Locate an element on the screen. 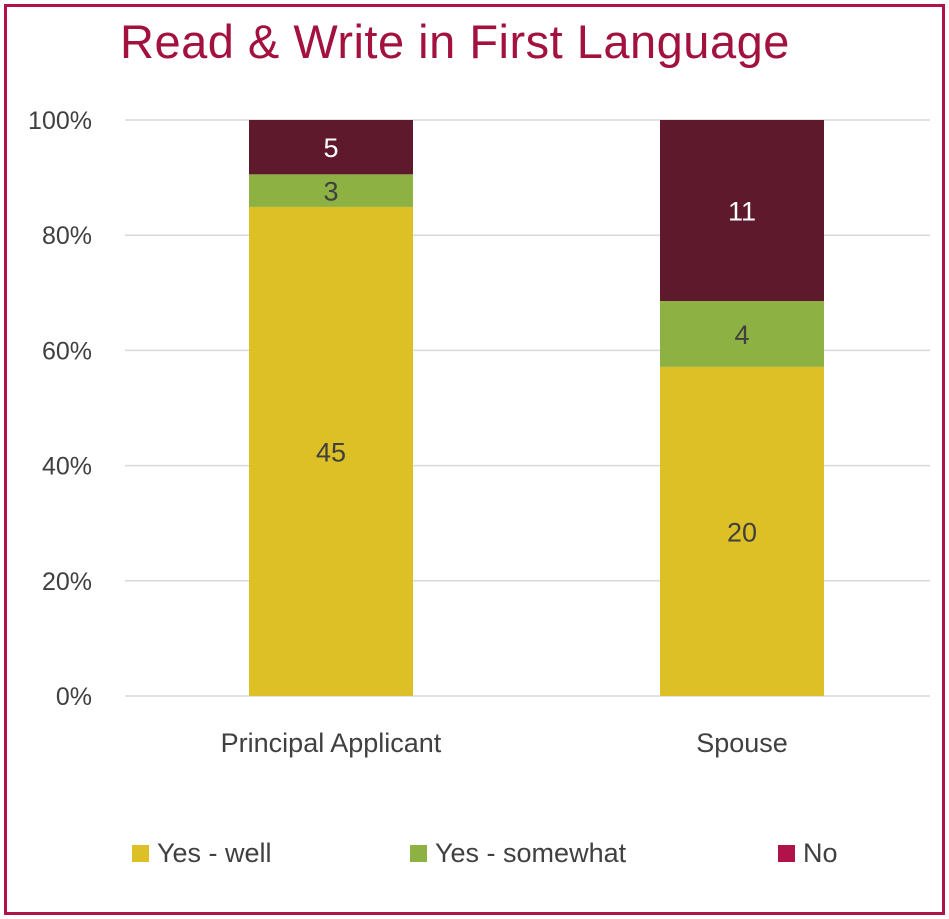 The image size is (949, 919). data-label: 20 is located at coordinates (742, 532).